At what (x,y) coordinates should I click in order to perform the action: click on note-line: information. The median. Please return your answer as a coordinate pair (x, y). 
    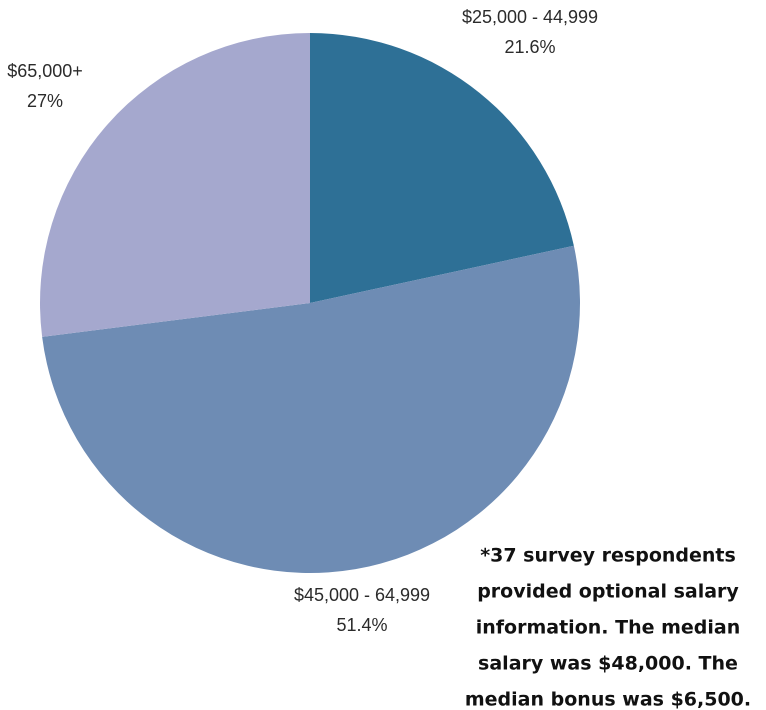
    Looking at the image, I should click on (608, 628).